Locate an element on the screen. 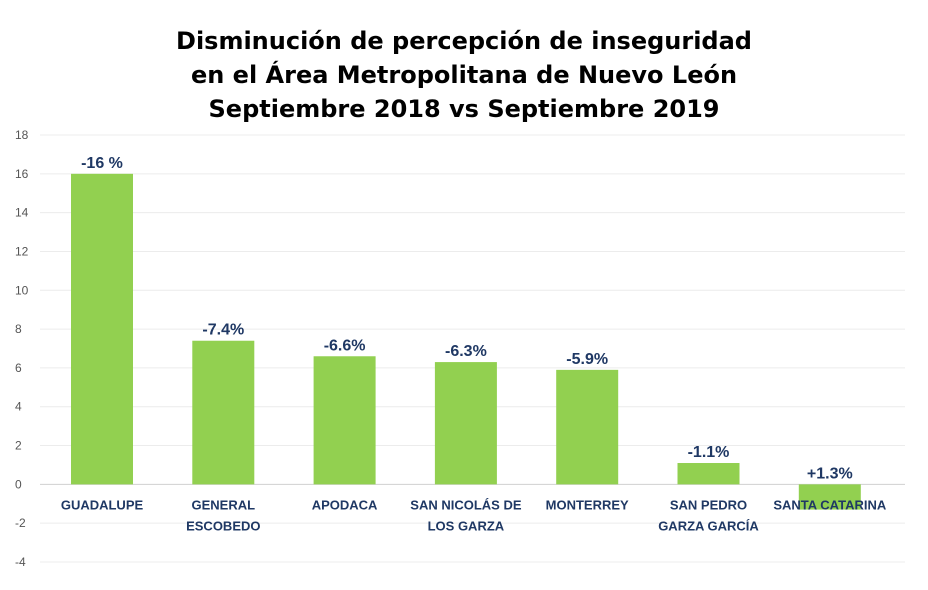 The height and width of the screenshot is (590, 928). category-label-line: SANTA CATARINA is located at coordinates (830, 504).